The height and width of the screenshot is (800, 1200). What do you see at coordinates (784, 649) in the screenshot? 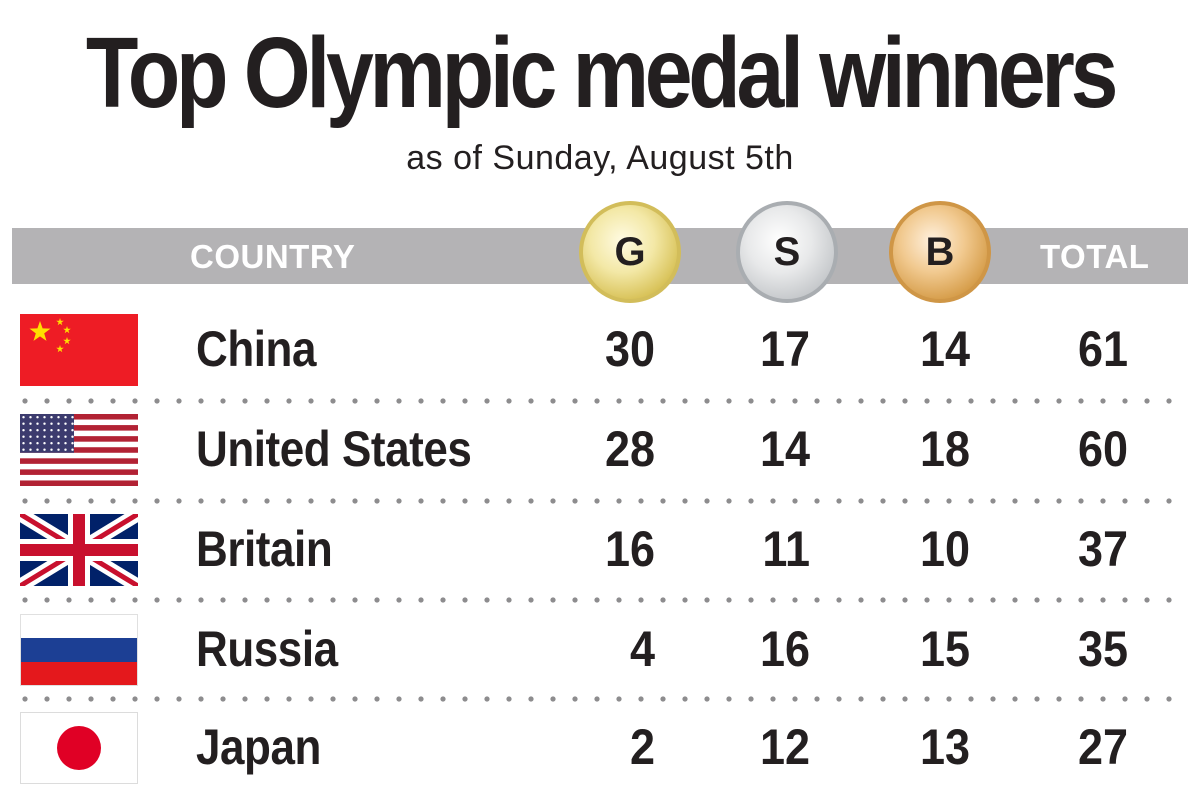
I see `silver-count: 16` at bounding box center [784, 649].